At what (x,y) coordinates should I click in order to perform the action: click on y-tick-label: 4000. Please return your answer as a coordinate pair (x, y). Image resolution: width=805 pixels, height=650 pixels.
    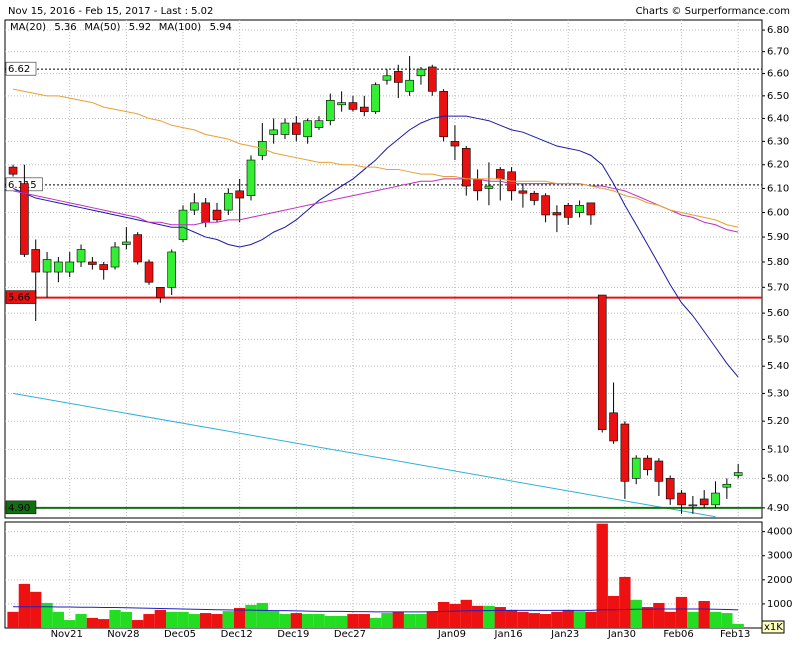
    Looking at the image, I should click on (779, 532).